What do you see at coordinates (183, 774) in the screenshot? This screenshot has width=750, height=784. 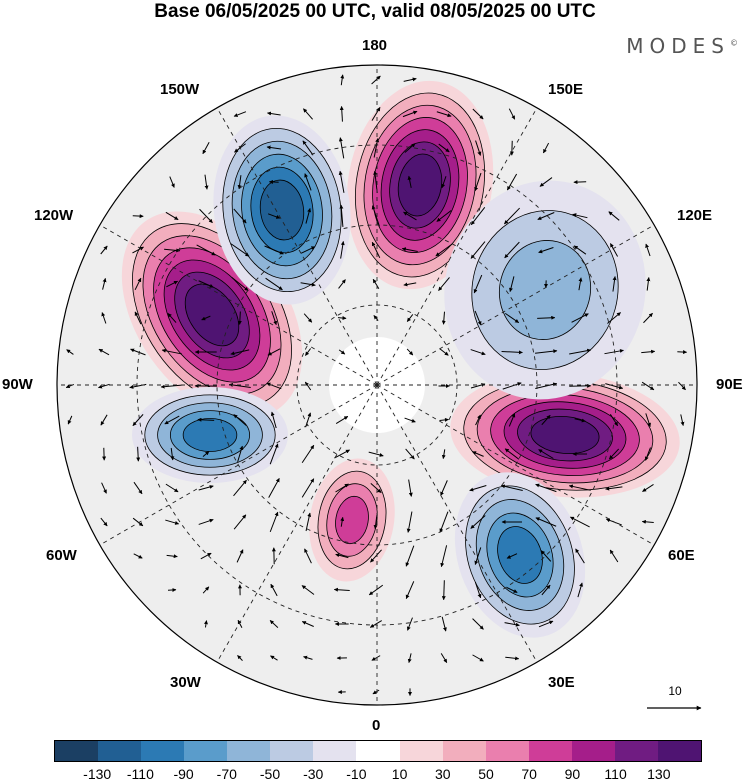 I see `color-bar-tick-label: -90` at bounding box center [183, 774].